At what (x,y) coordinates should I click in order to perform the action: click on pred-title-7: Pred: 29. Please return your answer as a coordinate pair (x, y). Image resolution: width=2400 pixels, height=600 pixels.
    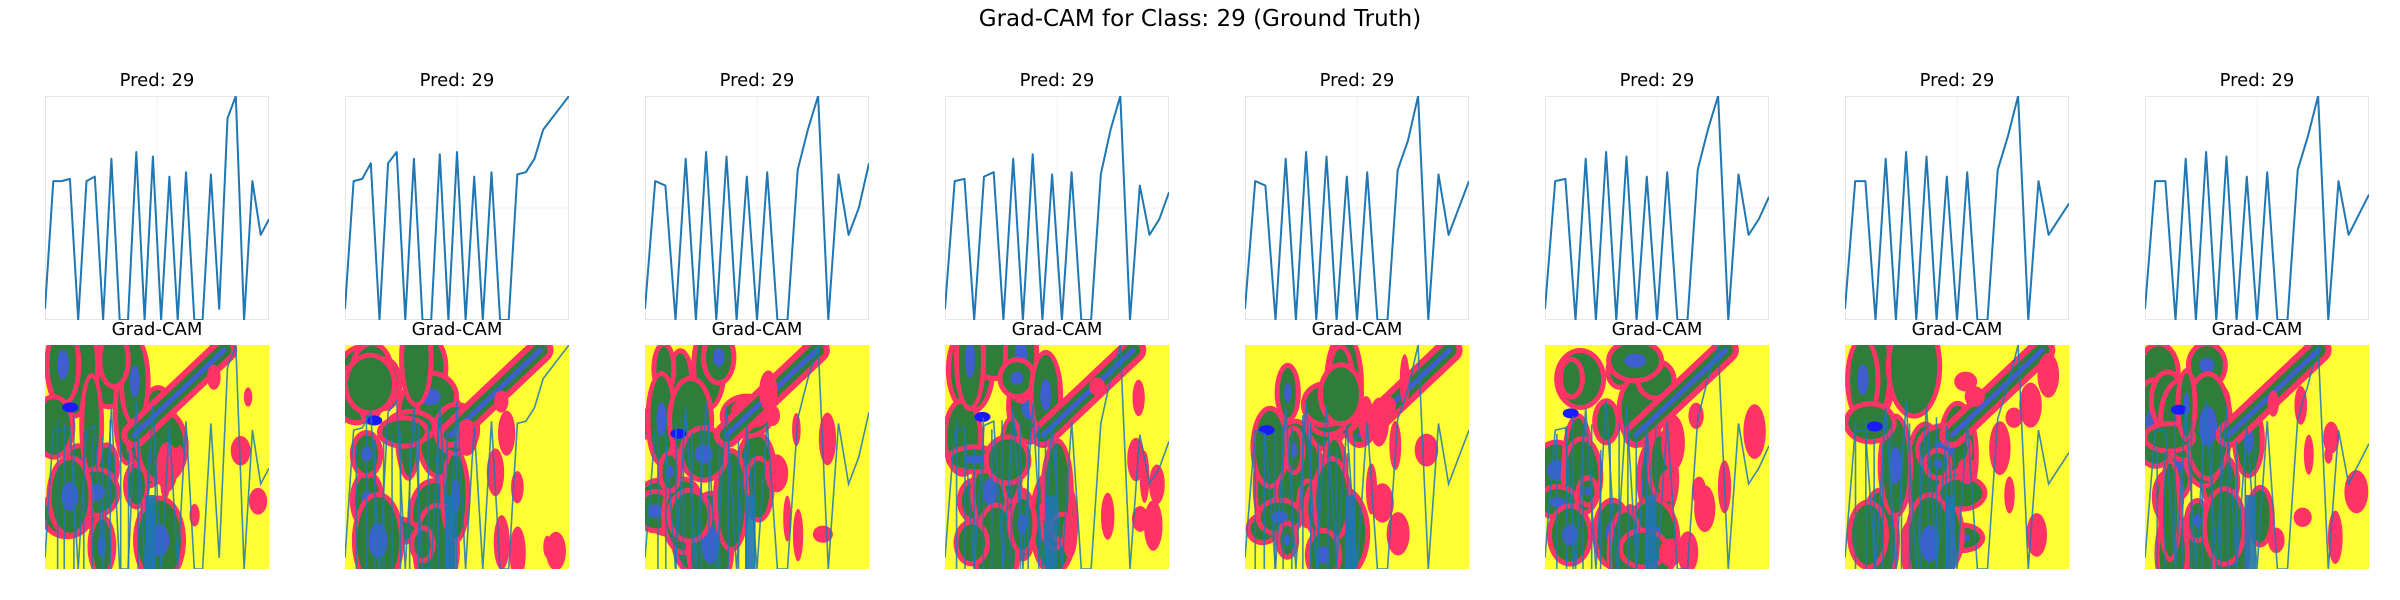
    Looking at the image, I should click on (1957, 80).